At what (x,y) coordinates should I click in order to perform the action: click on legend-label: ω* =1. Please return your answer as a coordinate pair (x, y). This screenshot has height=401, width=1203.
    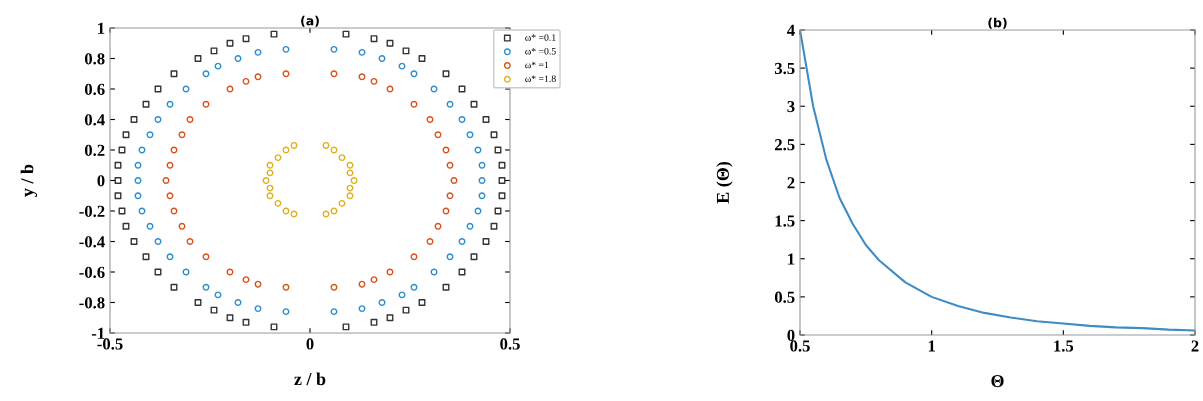
    Looking at the image, I should click on (537, 65).